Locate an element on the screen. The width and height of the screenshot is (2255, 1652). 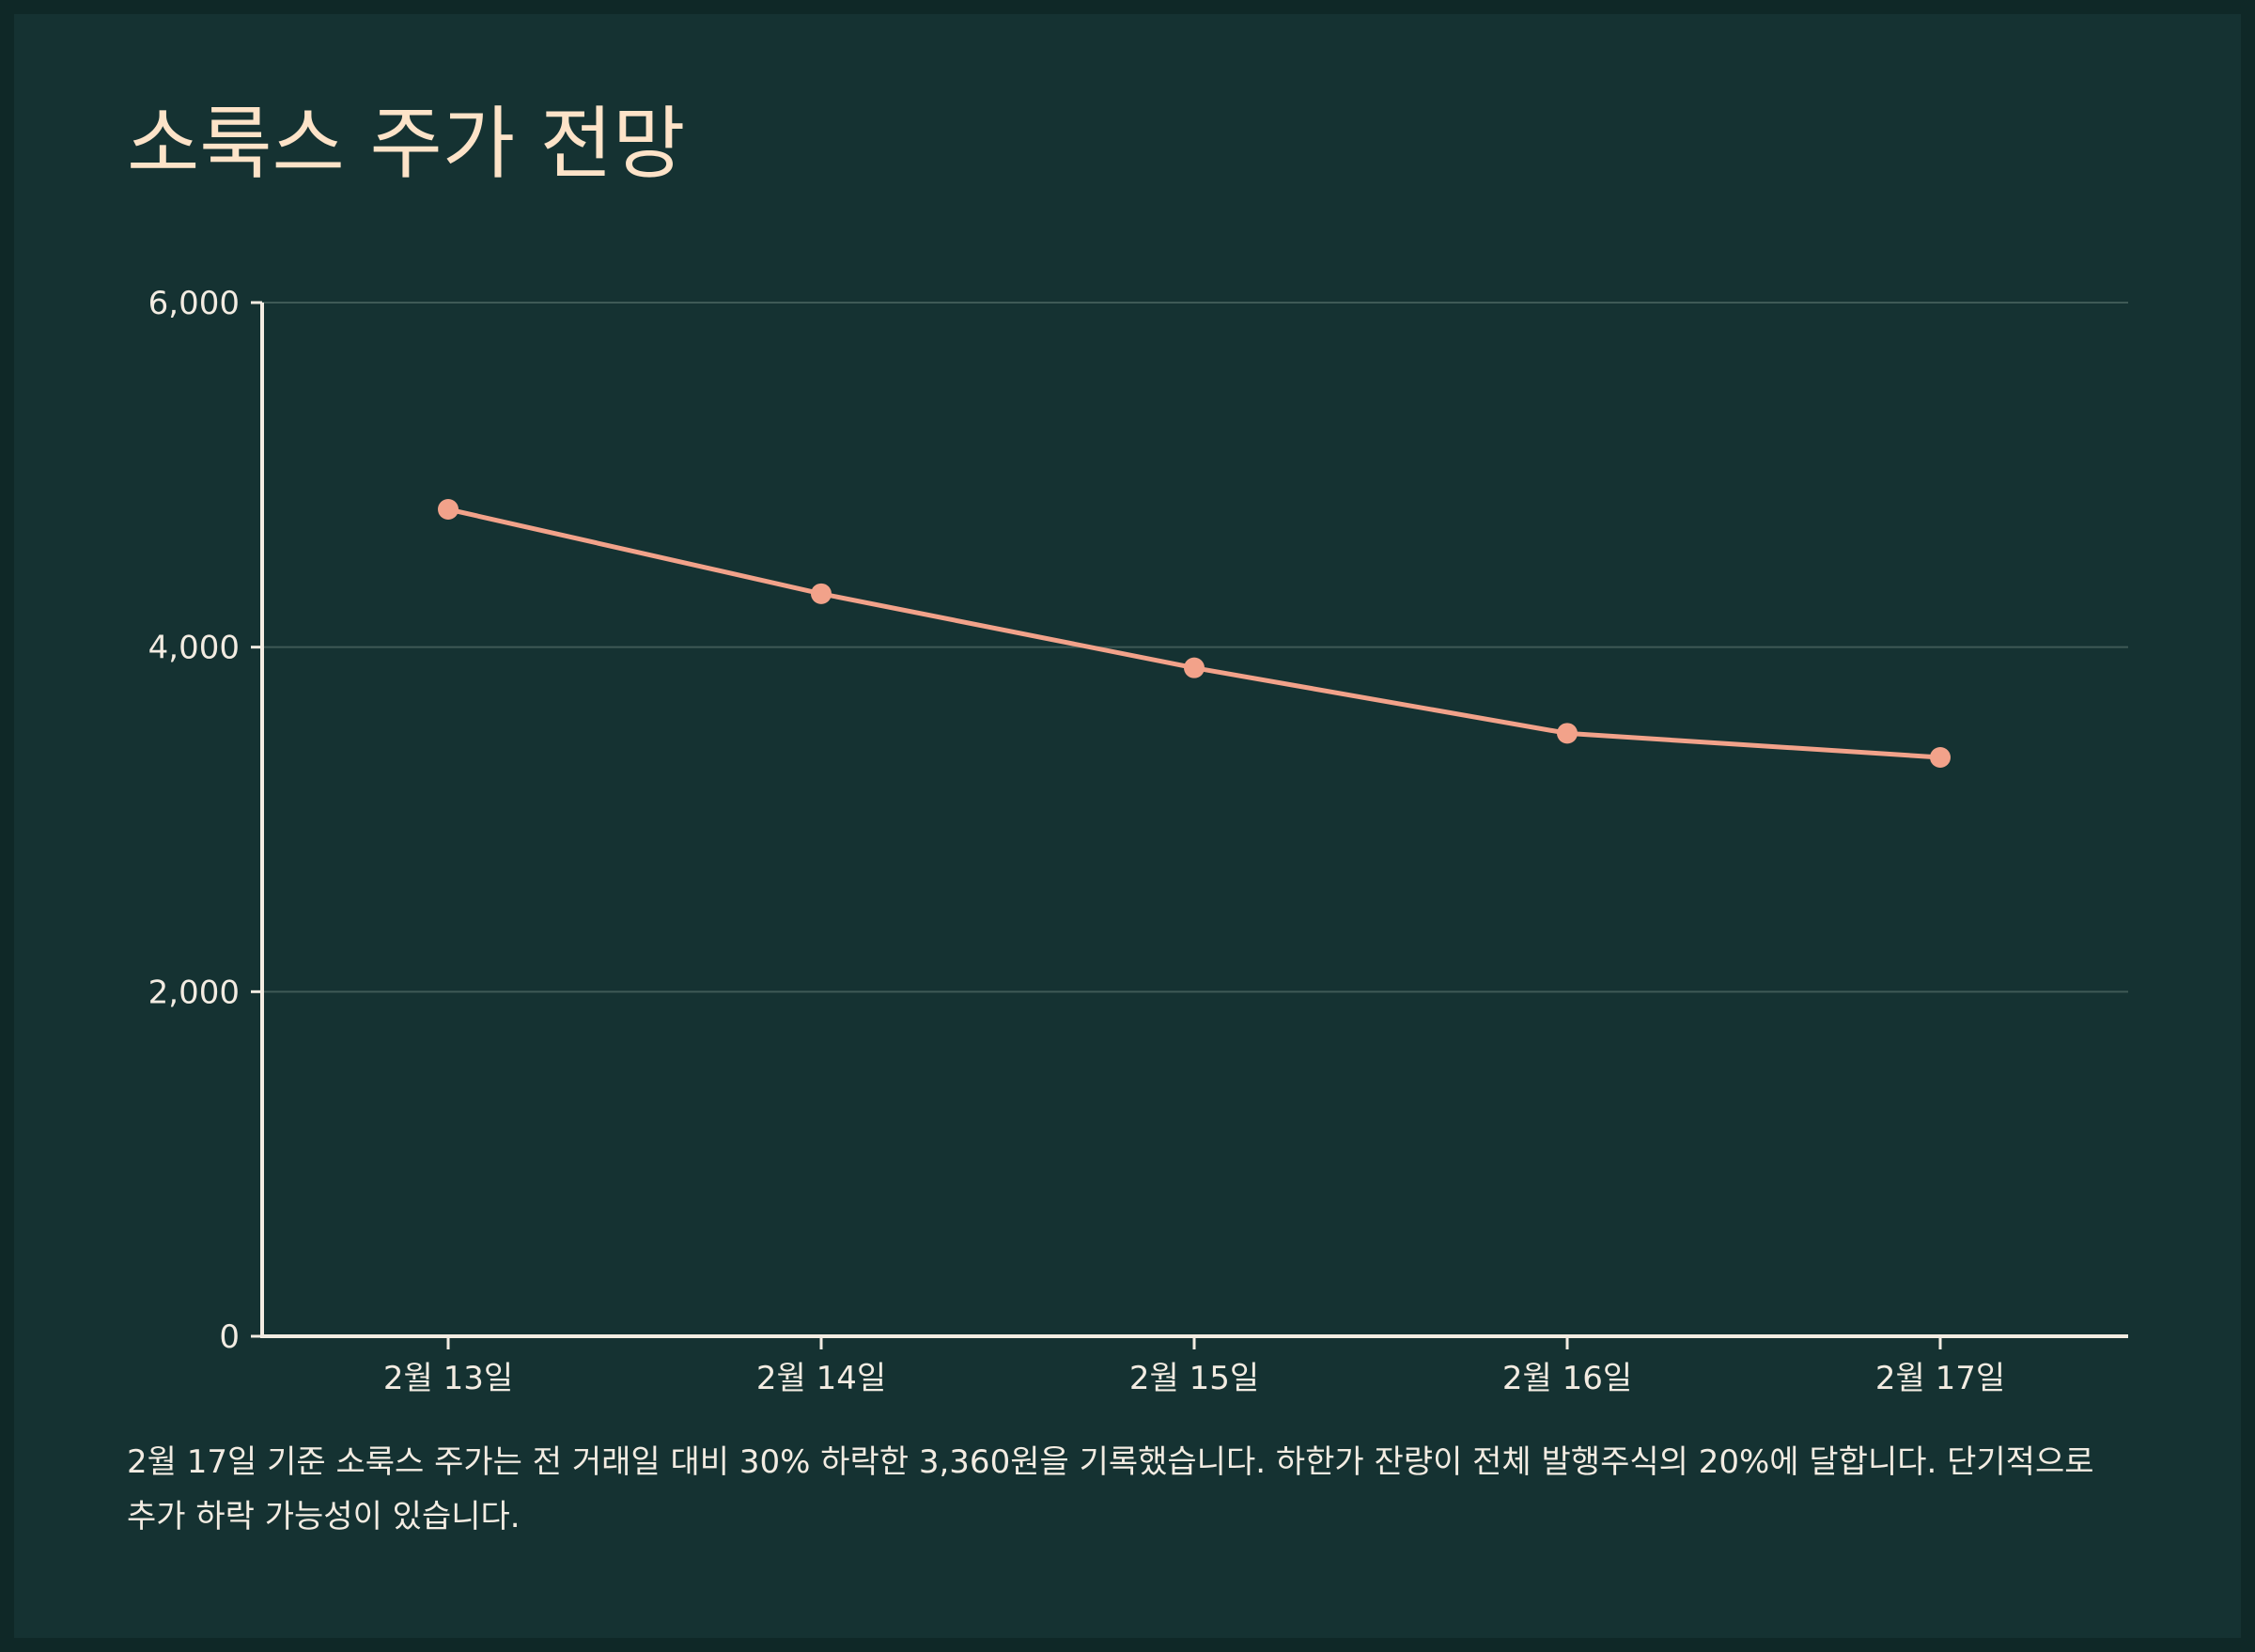
x-tick-label: 2월 13일 is located at coordinates (448, 1378).